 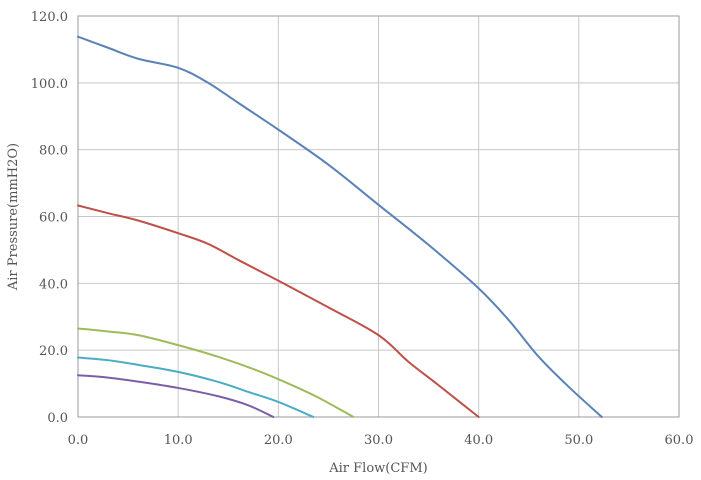 I want to click on y-axis-title: Air Pressure(mmH2O), so click(x=13, y=217).